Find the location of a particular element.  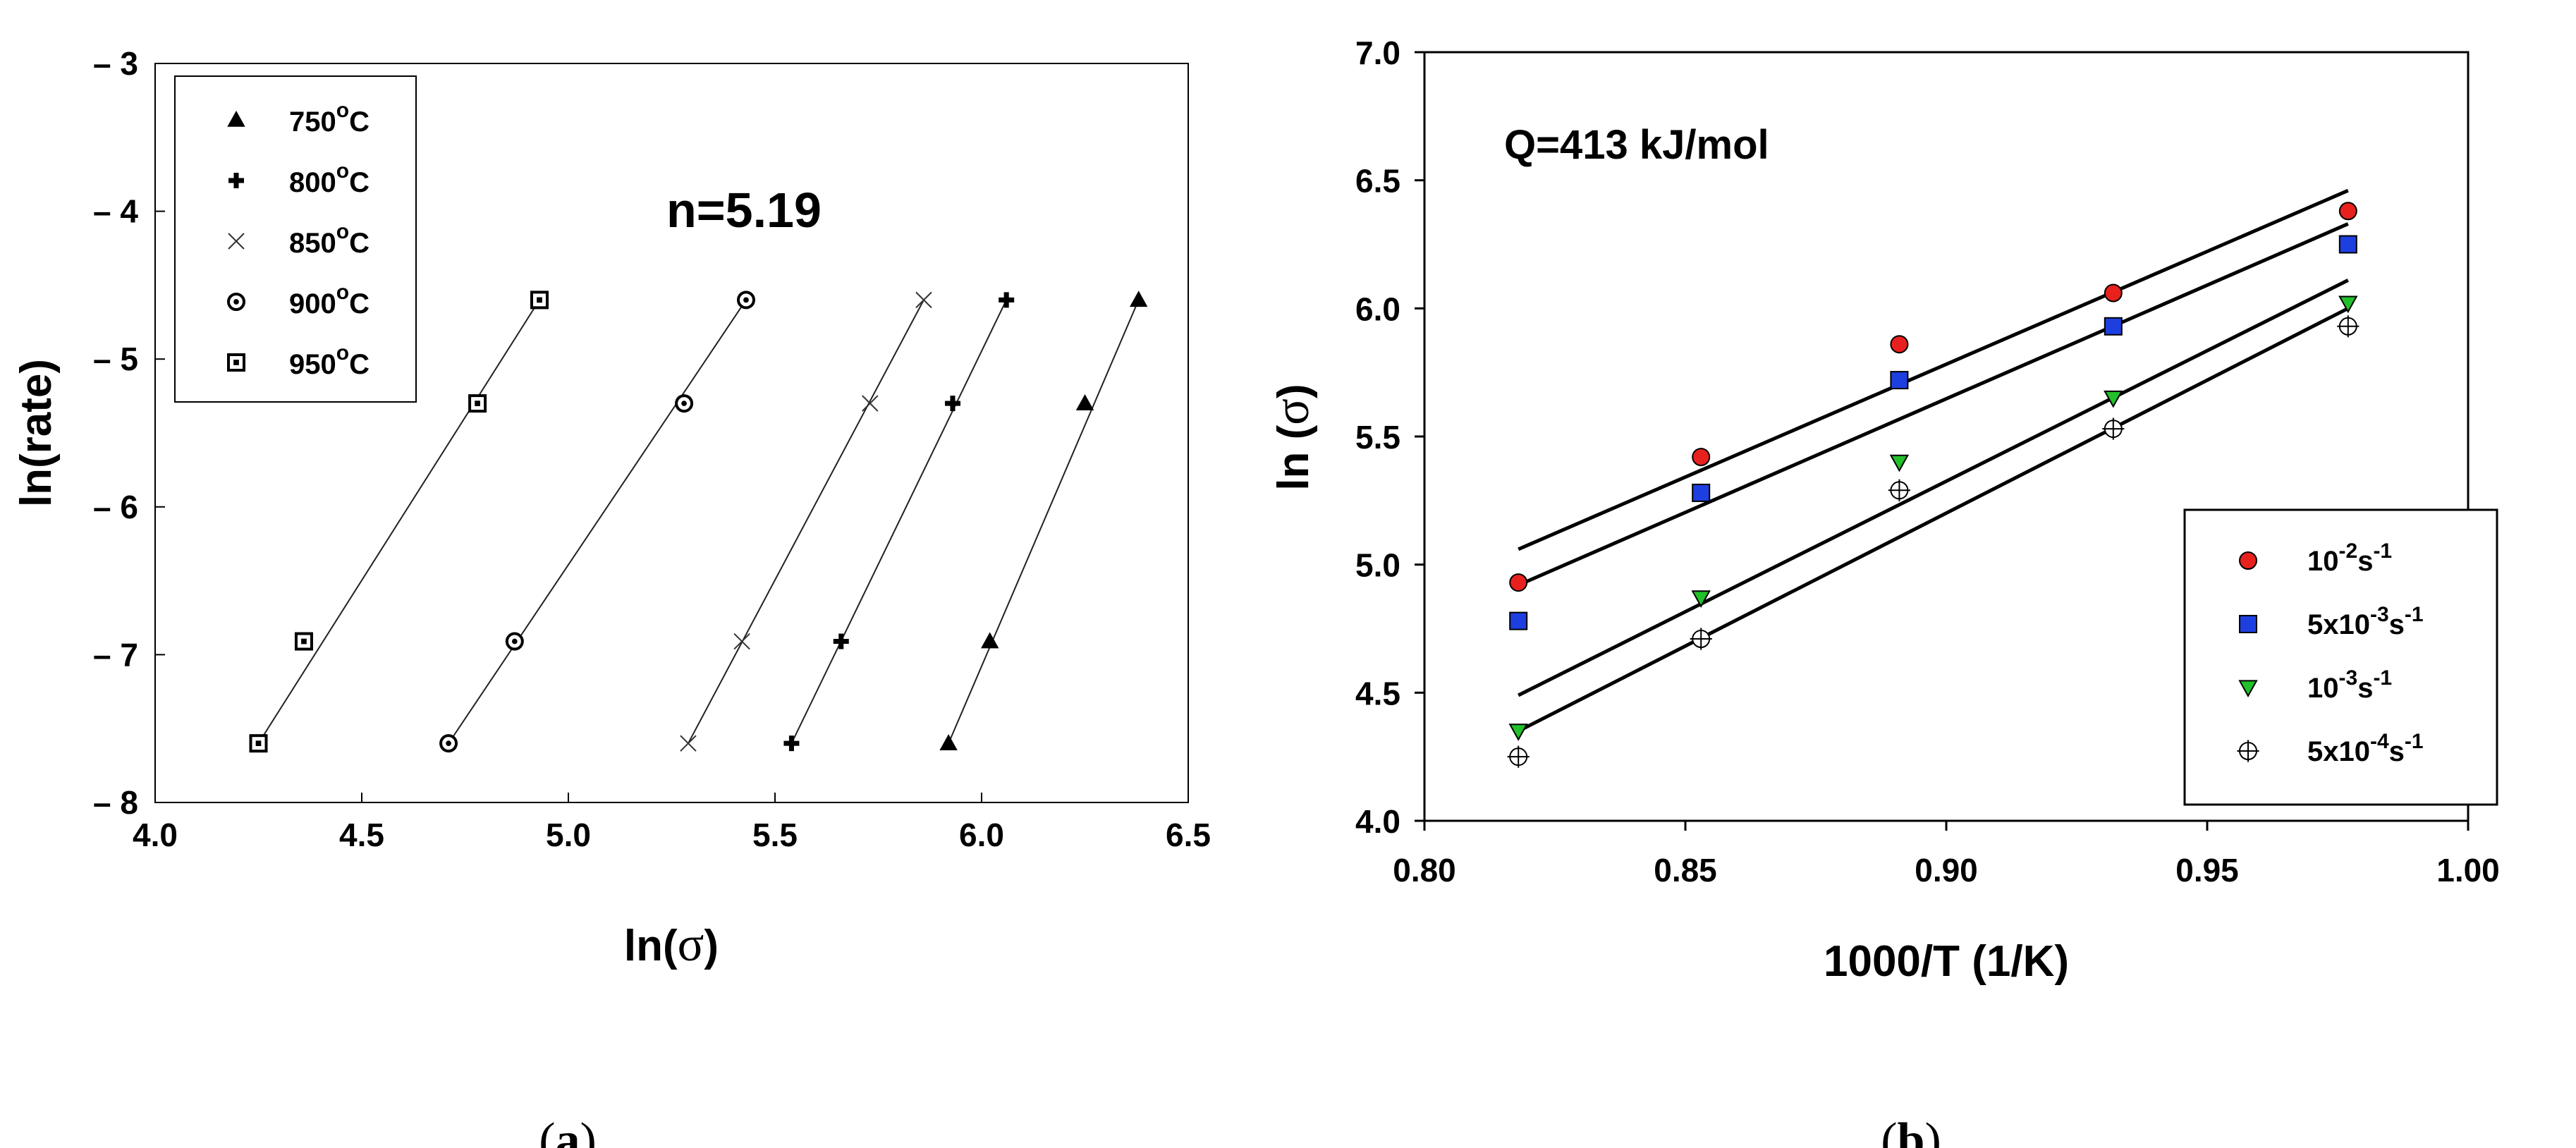

y-tick-label: – 6 is located at coordinates (116, 507).